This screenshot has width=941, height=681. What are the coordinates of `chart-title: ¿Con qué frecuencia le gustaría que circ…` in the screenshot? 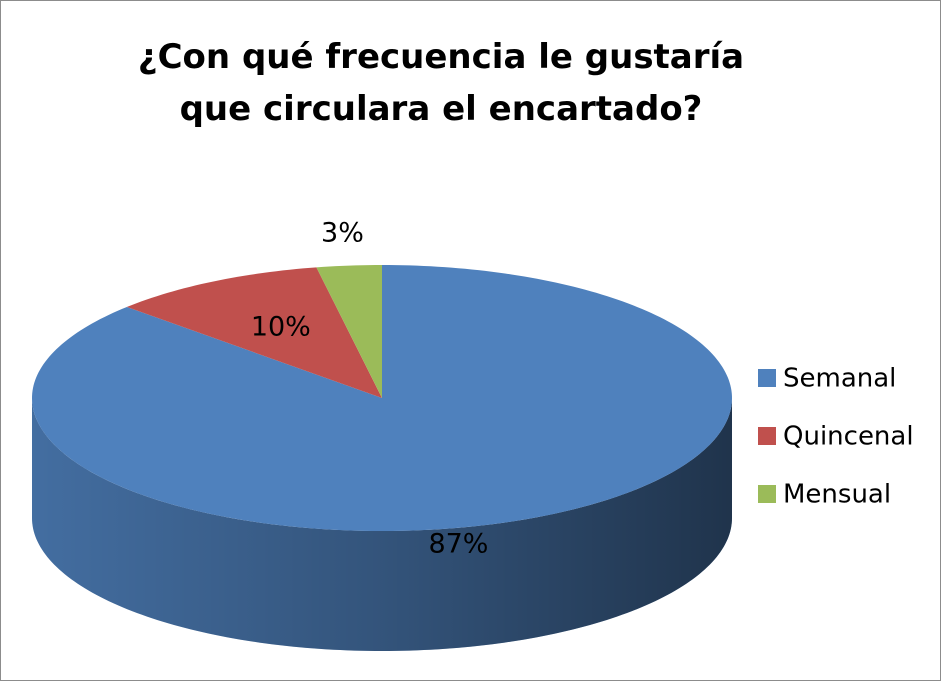 It's located at (441, 83).